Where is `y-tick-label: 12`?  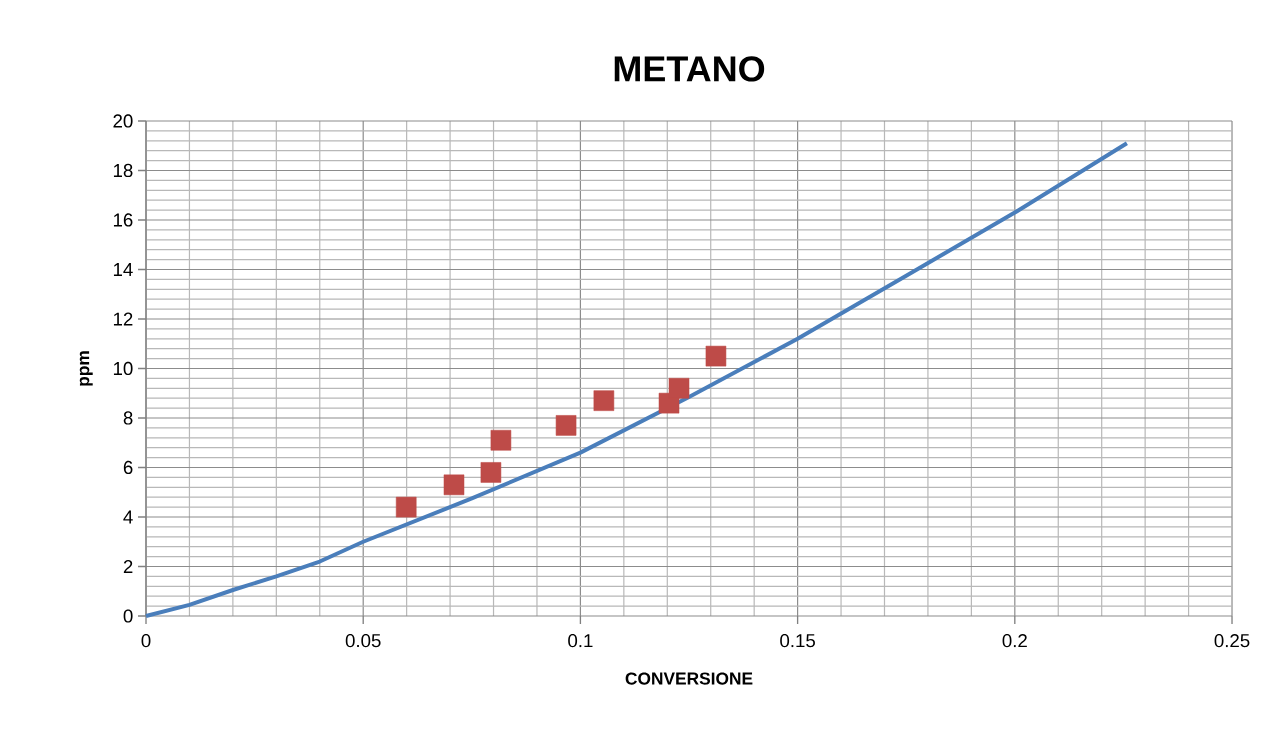 y-tick-label: 12 is located at coordinates (123, 319).